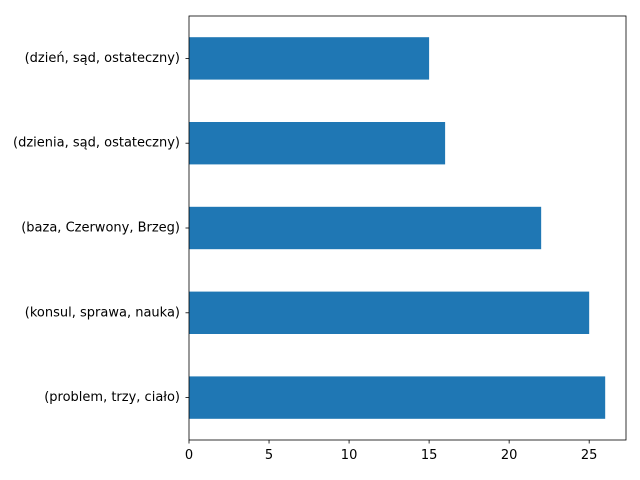  Describe the element at coordinates (509, 455) in the screenshot. I see `x-tick-label-4: 20` at that location.